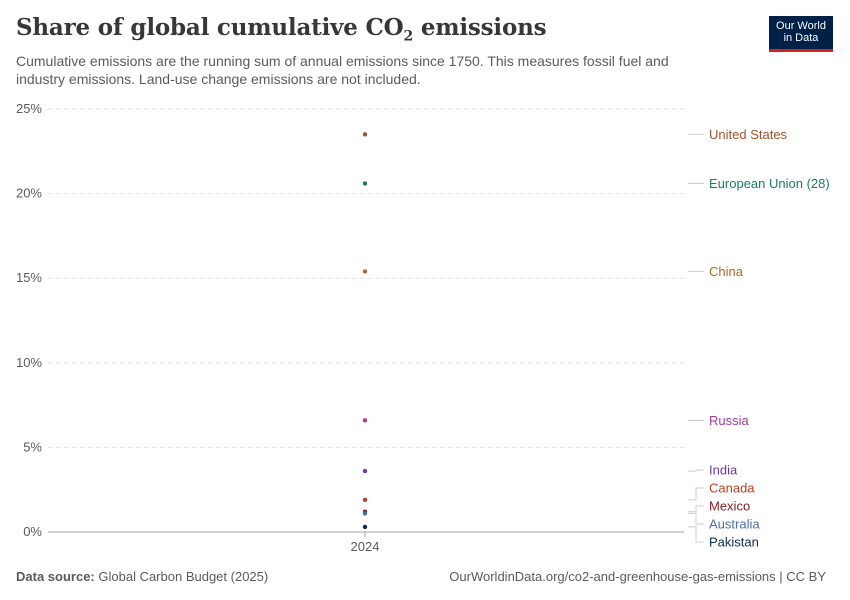  What do you see at coordinates (365, 331) in the screenshot?
I see `points-layer` at bounding box center [365, 331].